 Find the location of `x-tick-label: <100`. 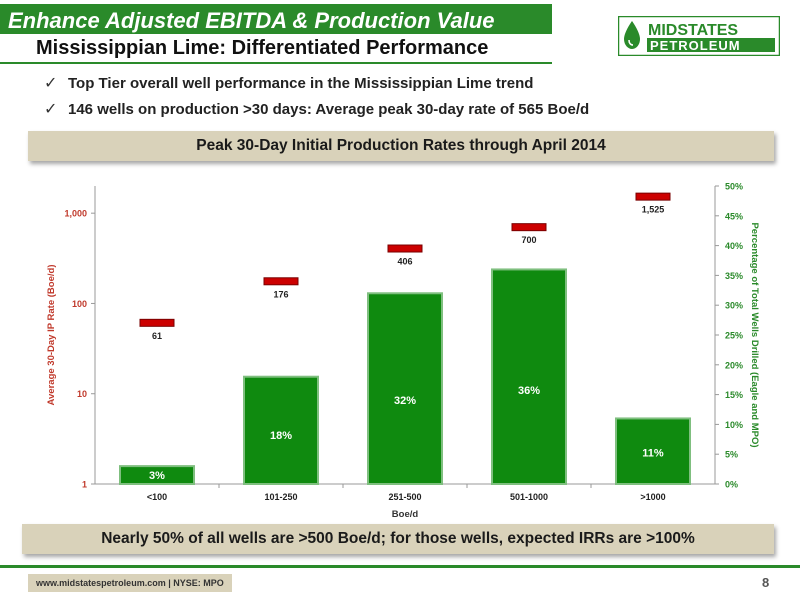

x-tick-label: <100 is located at coordinates (157, 497).